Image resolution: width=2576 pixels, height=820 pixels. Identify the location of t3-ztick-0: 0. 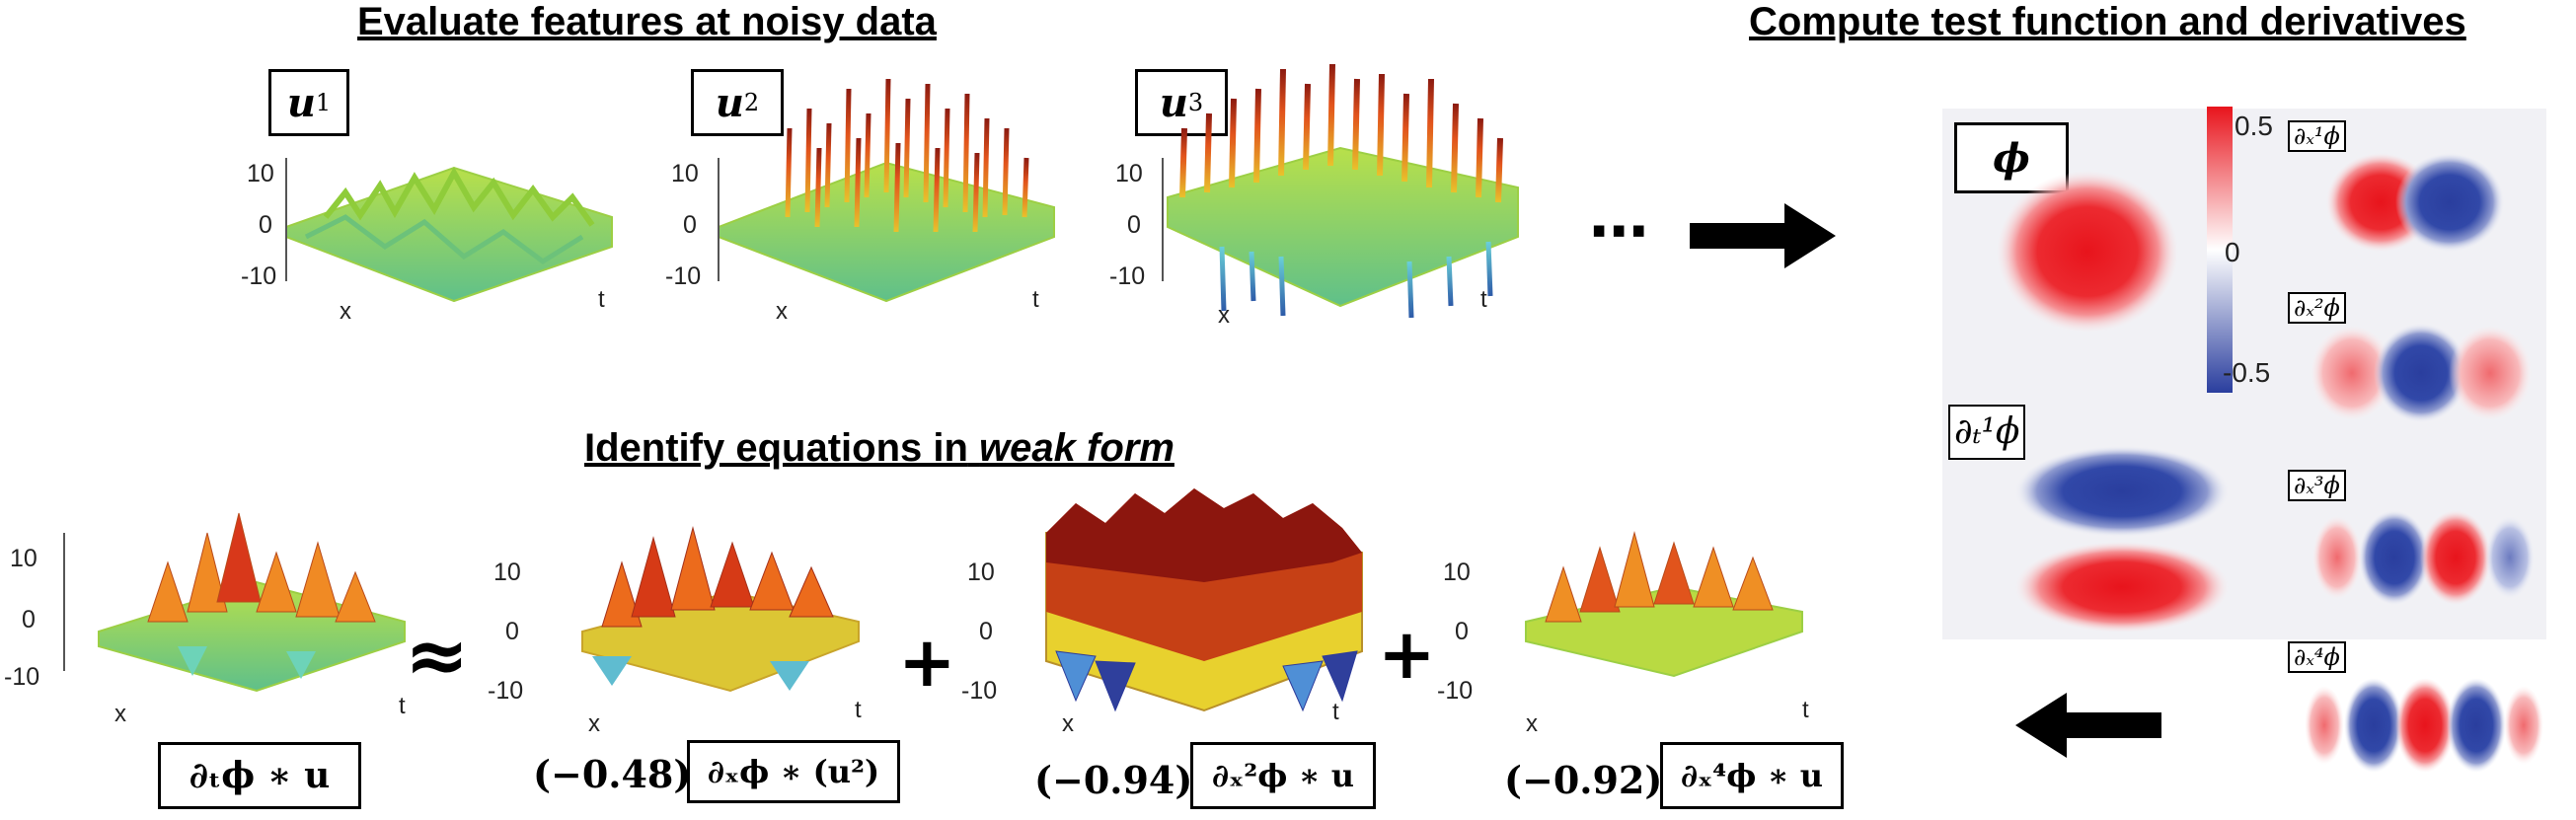
(1462, 631).